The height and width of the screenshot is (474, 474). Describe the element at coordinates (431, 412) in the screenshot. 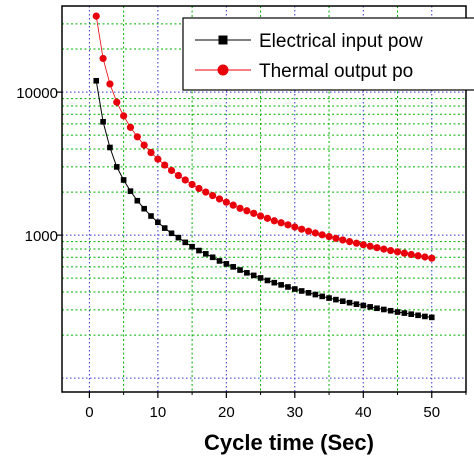

I see `x-tick-label: 50` at that location.